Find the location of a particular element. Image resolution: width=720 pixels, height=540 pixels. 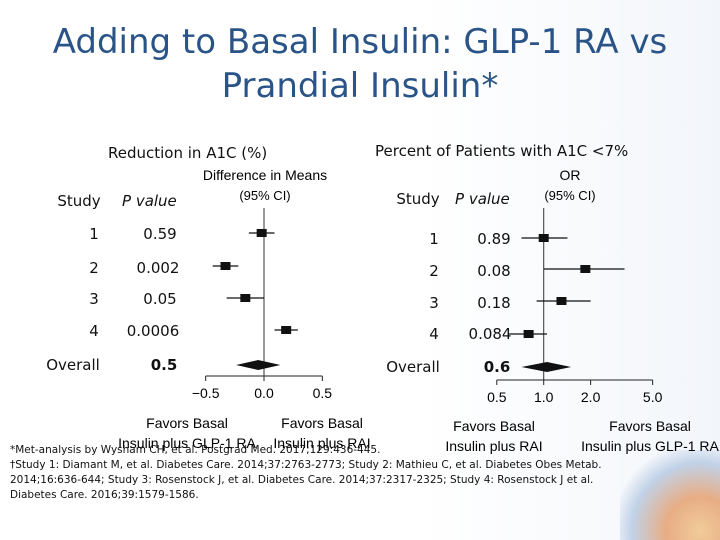

right-row-3-pvalue: 0.18 is located at coordinates (494, 303).